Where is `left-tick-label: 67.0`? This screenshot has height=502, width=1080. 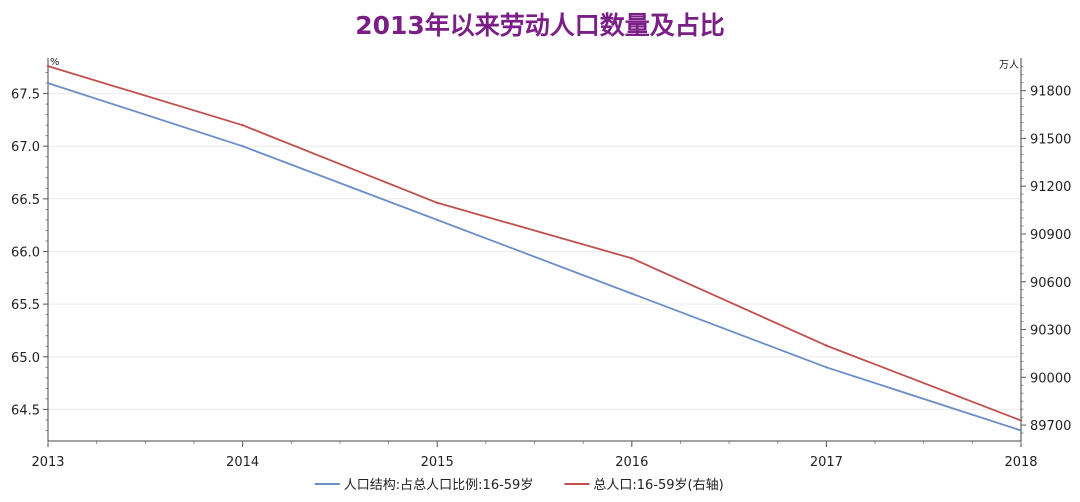
left-tick-label: 67.0 is located at coordinates (25, 147).